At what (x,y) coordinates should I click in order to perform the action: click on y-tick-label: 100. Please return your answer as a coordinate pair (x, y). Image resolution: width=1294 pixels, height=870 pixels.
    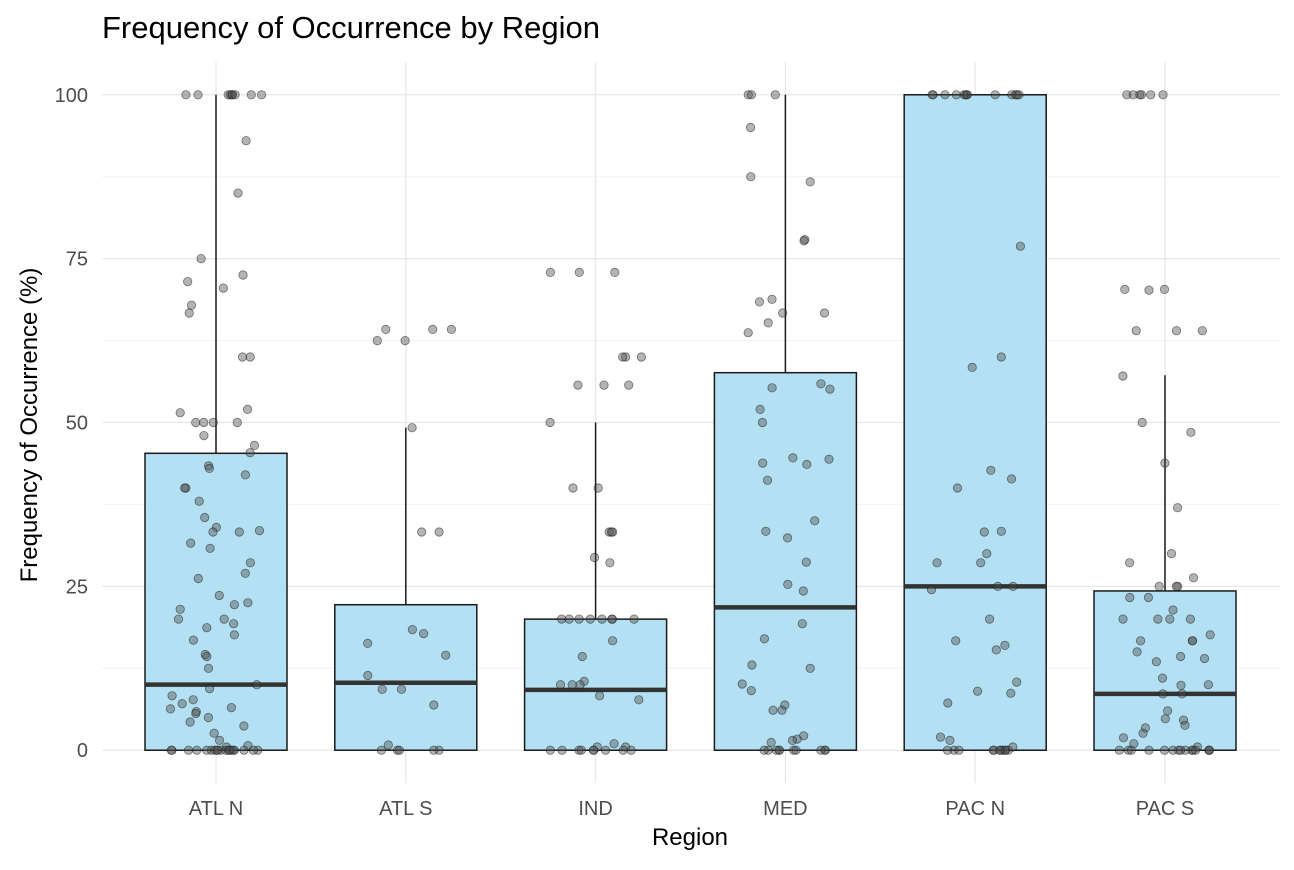
    Looking at the image, I should click on (71, 96).